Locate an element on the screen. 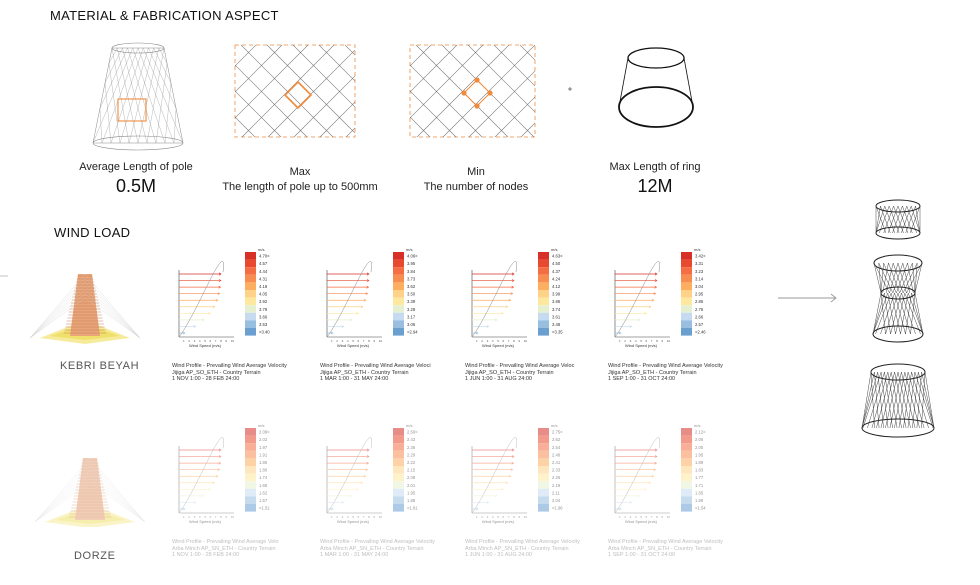 The image size is (980, 585). x-tick: 8 is located at coordinates (221, 517).